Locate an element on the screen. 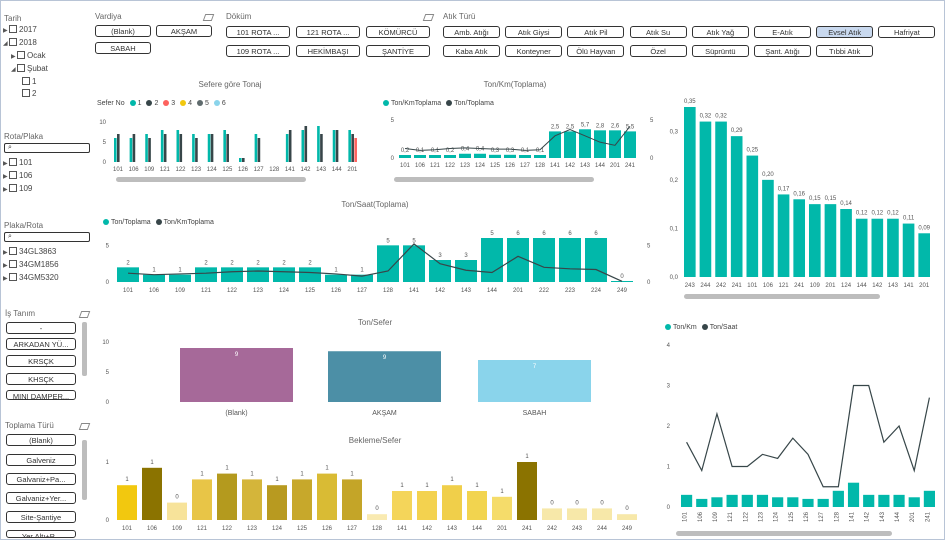  dokum-item: ŞANTİYE is located at coordinates (398, 51).